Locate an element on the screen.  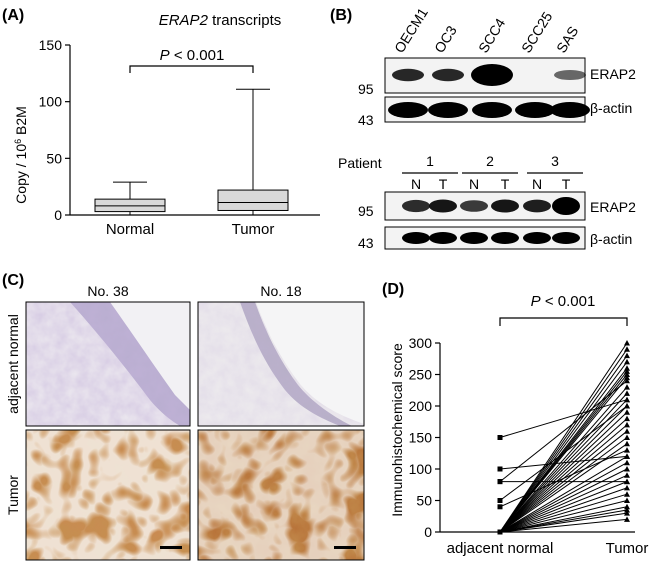
patient-groups: 1 2 3N T N T N T is located at coordinates (492, 172).